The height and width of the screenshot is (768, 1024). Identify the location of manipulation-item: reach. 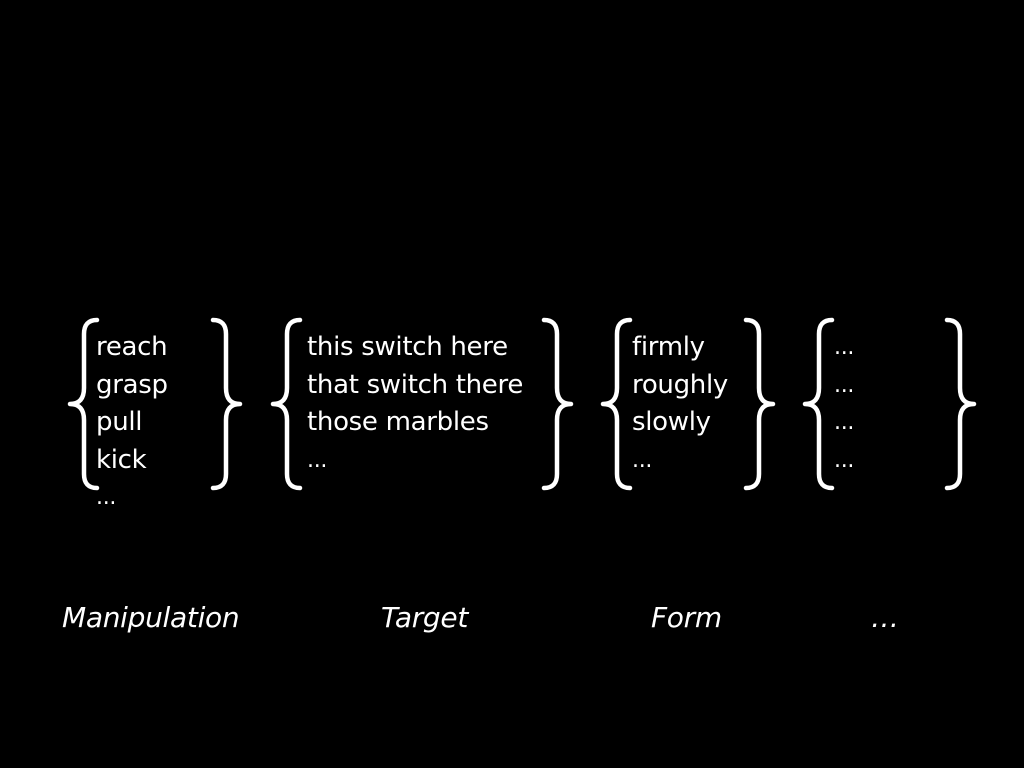
(132, 347).